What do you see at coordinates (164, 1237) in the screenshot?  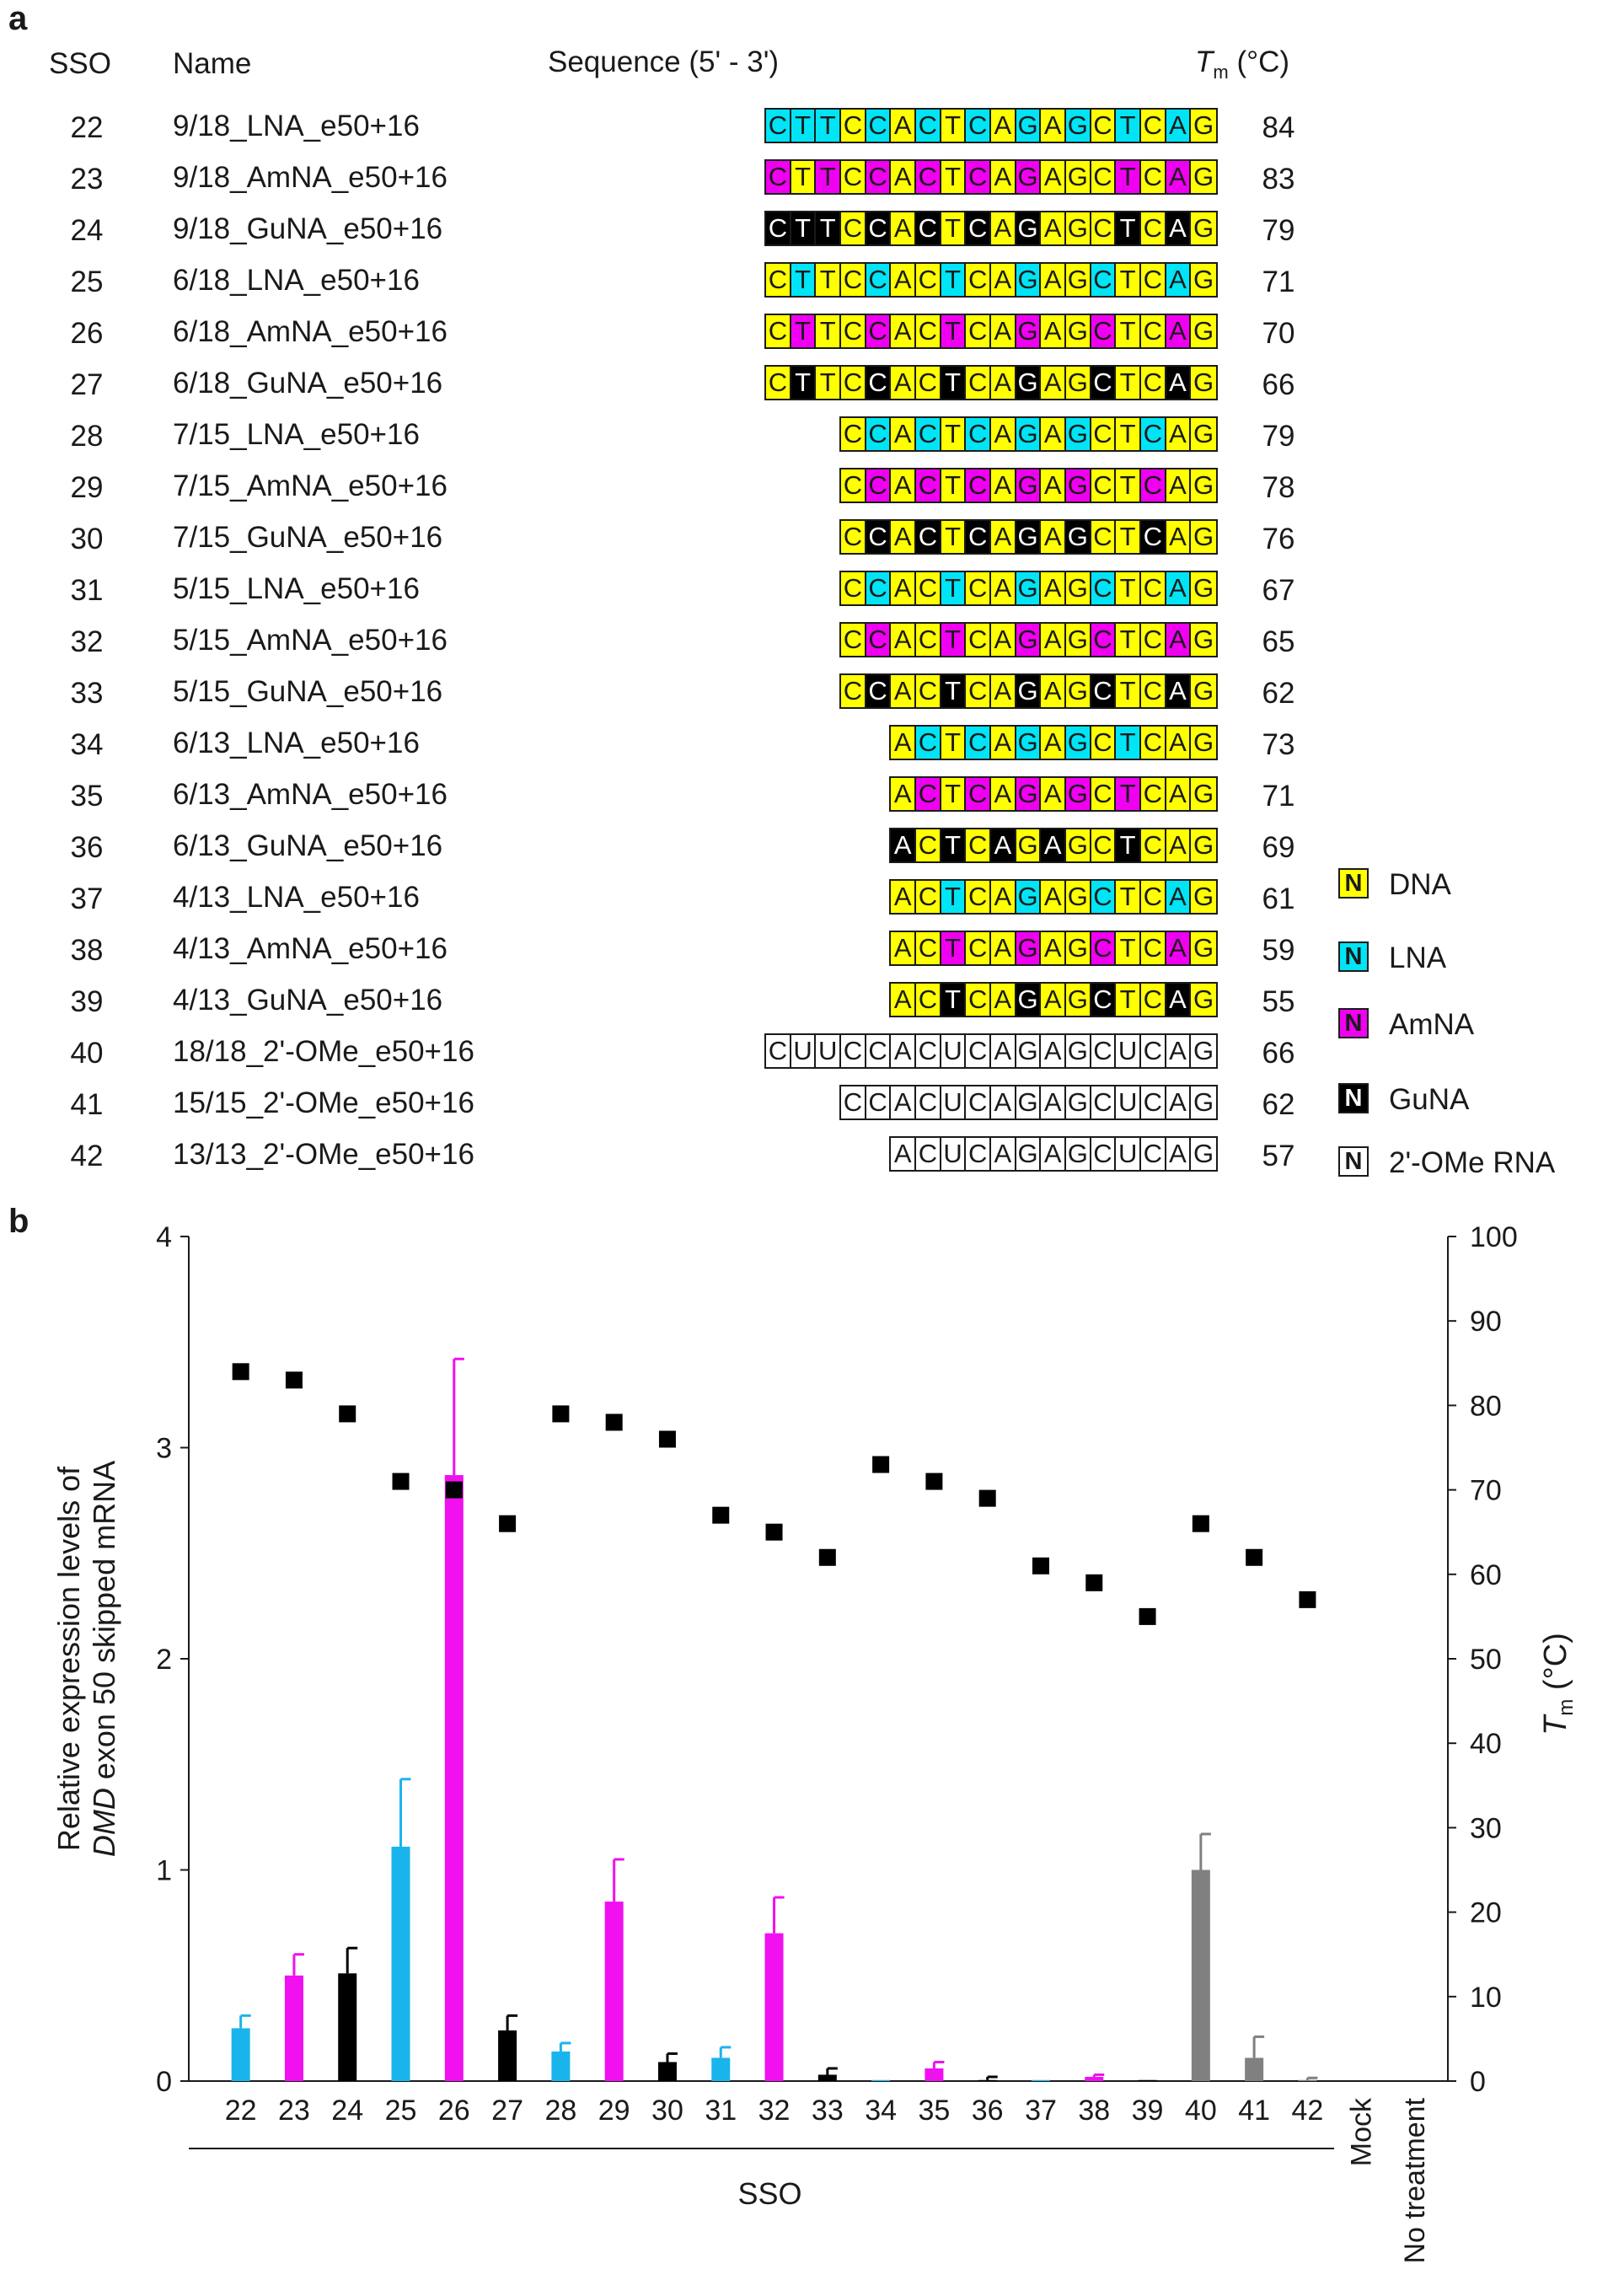 I see `y-tick-label: 4` at bounding box center [164, 1237].